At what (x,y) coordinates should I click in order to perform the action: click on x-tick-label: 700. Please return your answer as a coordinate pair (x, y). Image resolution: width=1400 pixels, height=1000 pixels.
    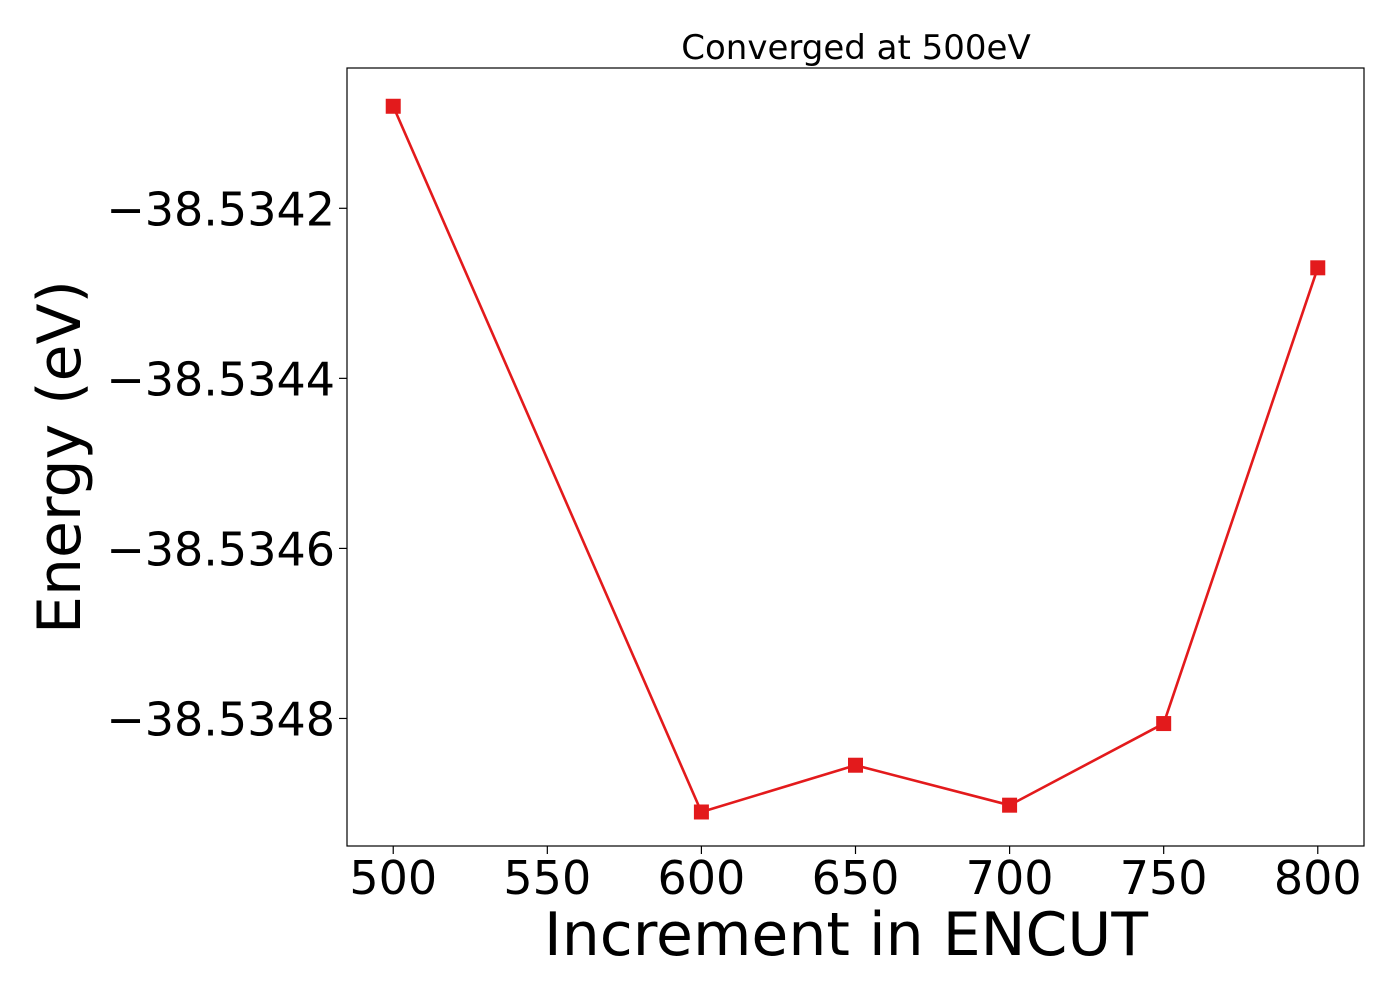
    Looking at the image, I should click on (1010, 878).